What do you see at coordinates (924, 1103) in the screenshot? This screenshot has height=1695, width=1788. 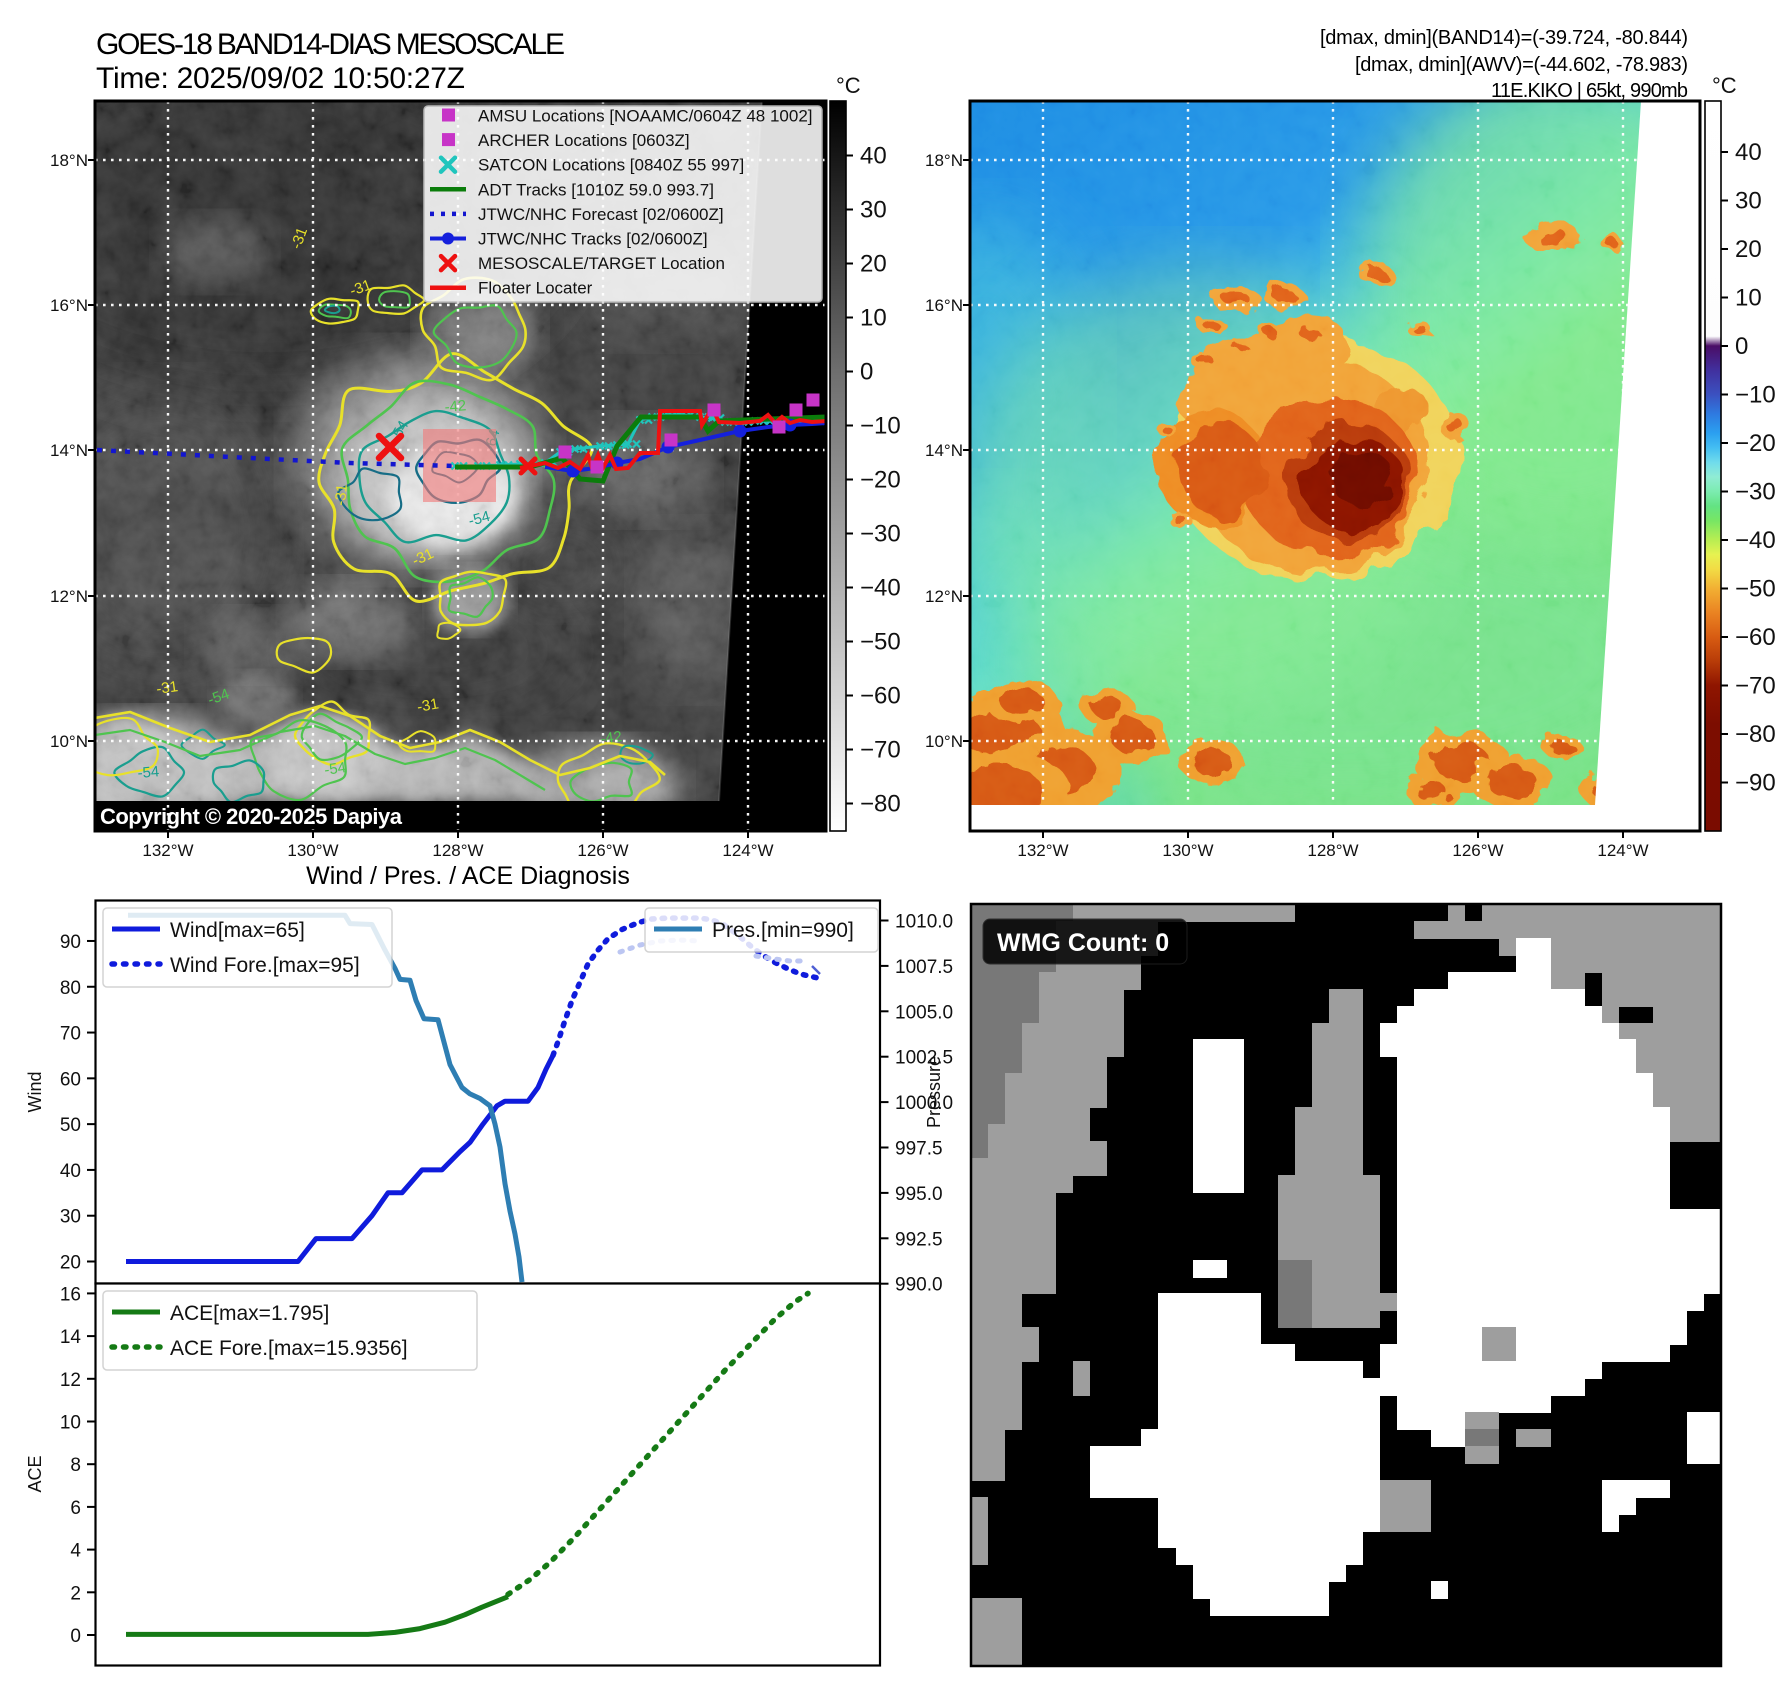 I see `svg-text: 1000.0` at bounding box center [924, 1103].